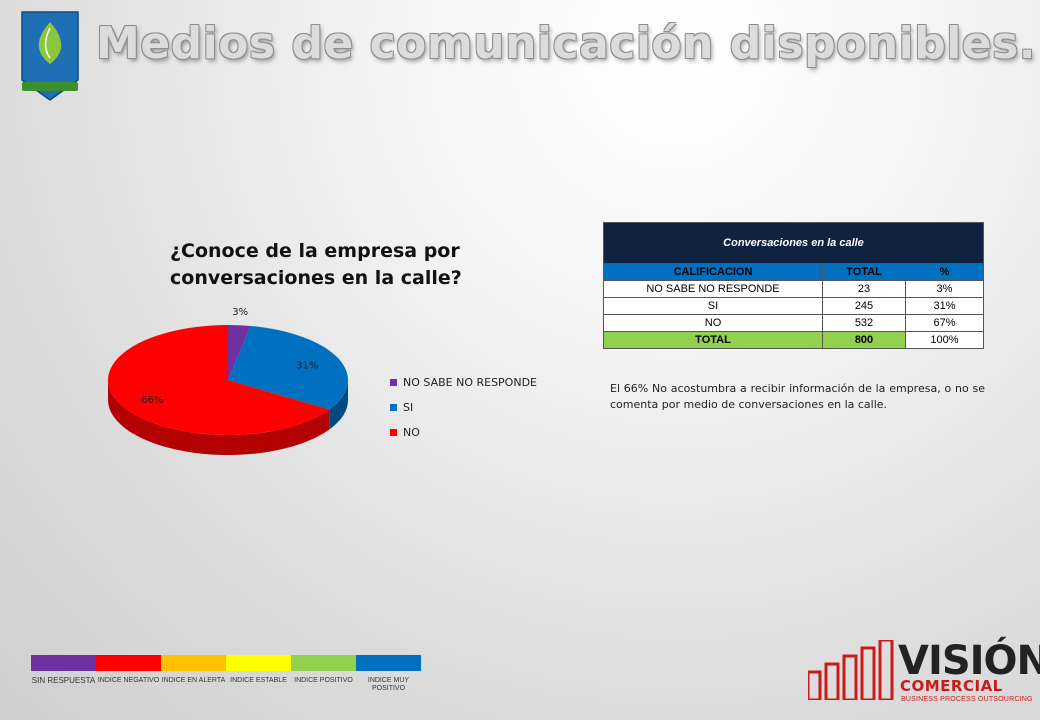 Image resolution: width=1040 pixels, height=720 pixels. I want to click on scale-label: INDICE POSITIVO, so click(323, 680).